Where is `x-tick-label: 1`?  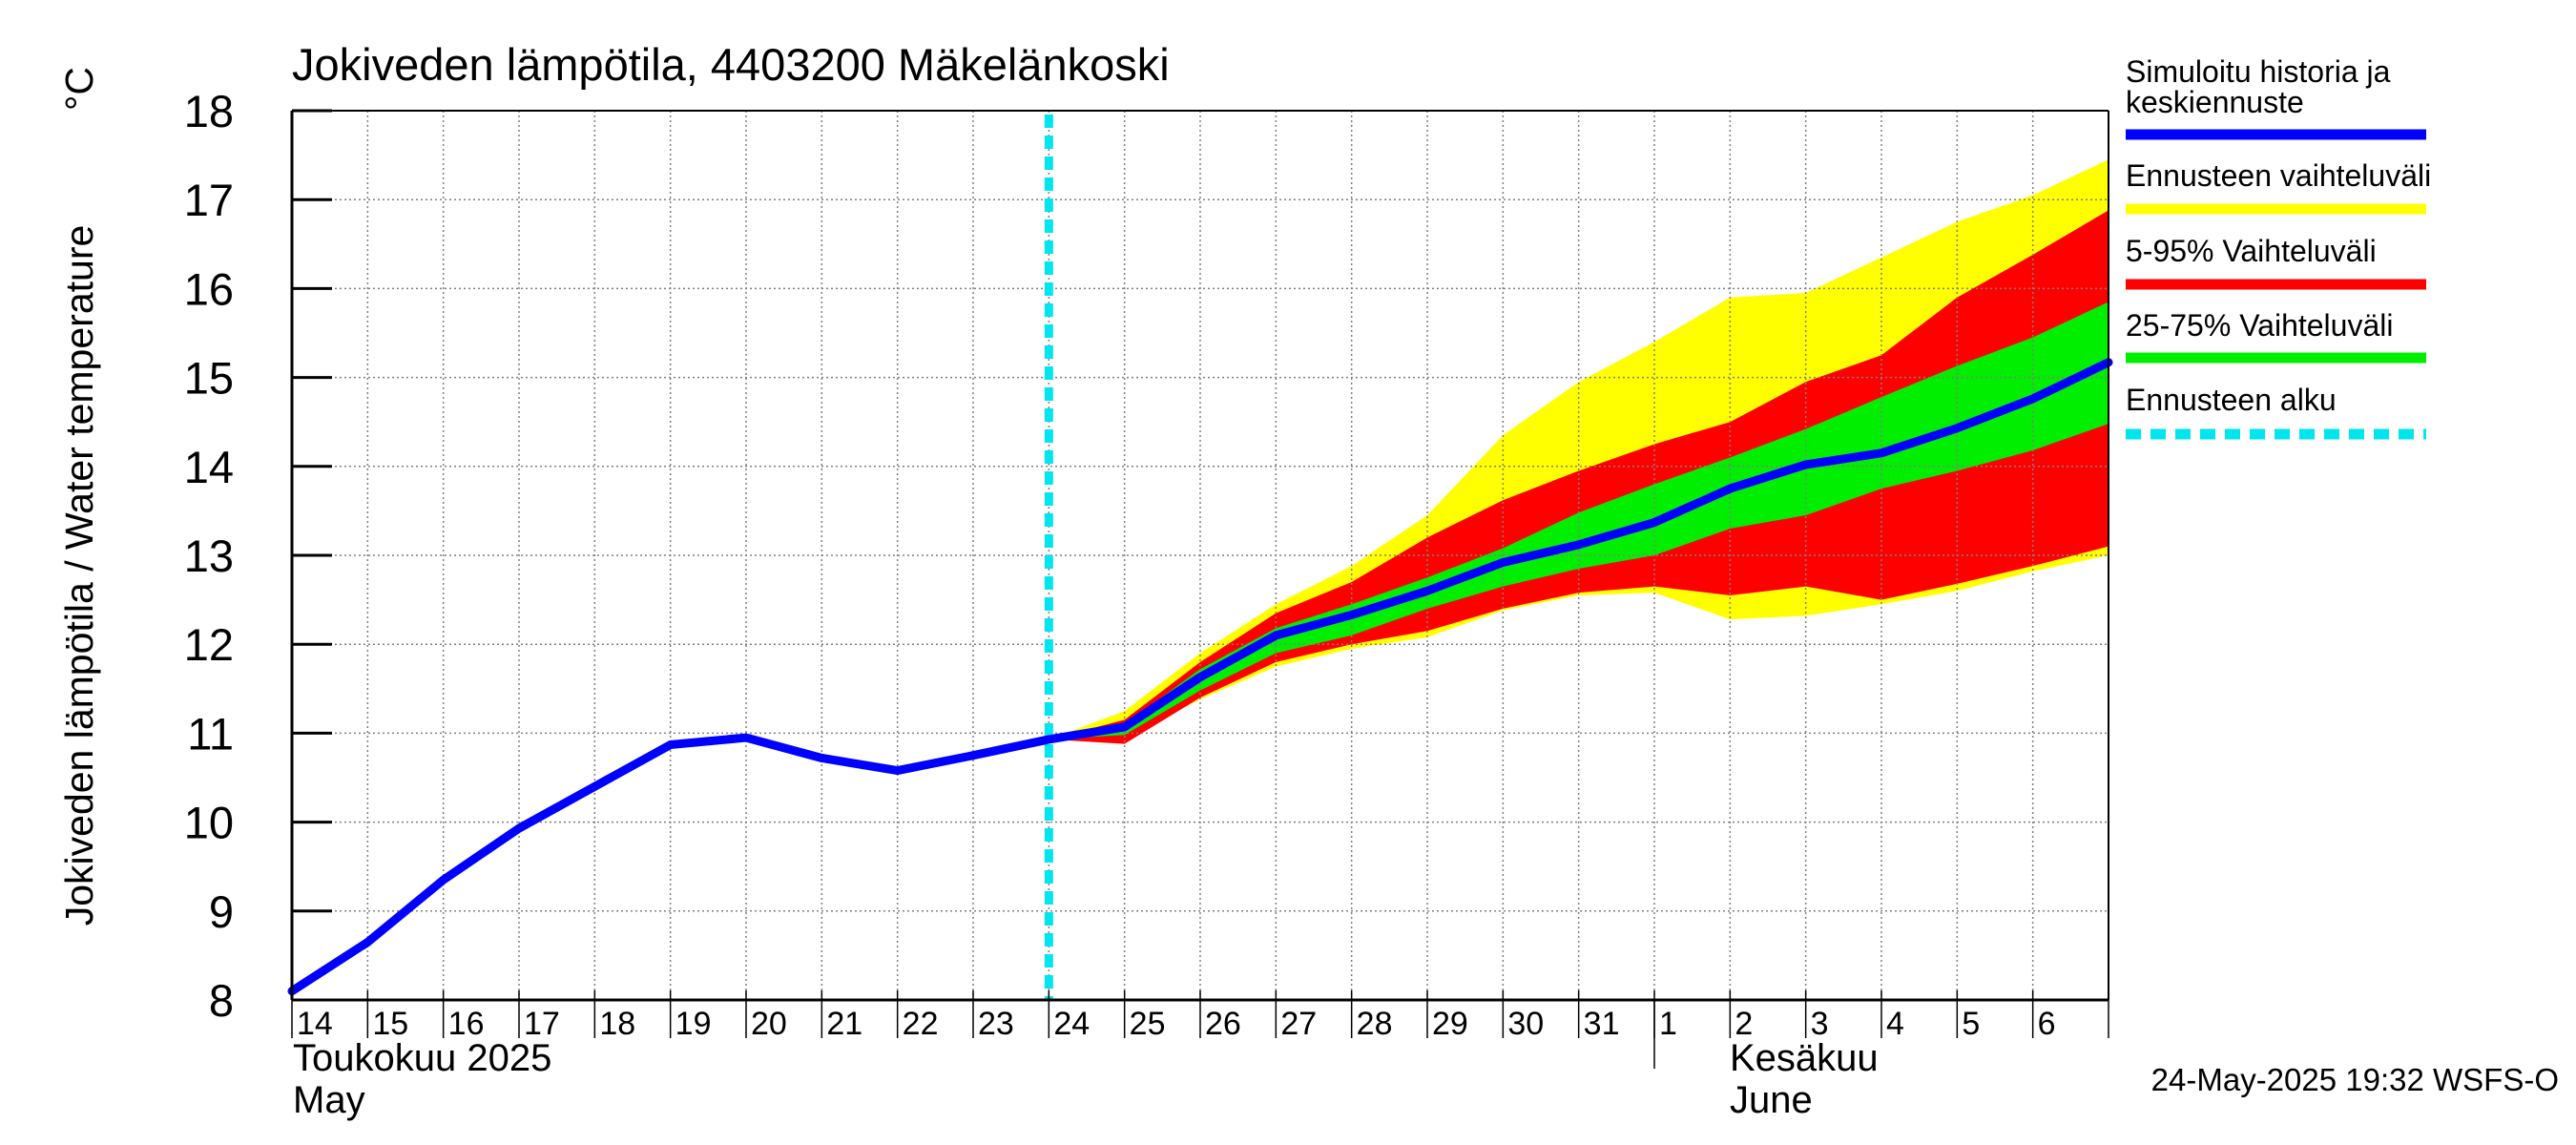 x-tick-label: 1 is located at coordinates (1668, 1024).